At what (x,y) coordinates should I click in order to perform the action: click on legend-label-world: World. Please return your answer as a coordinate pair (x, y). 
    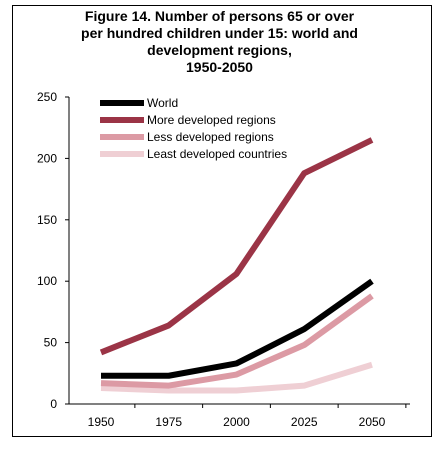
    Looking at the image, I should click on (162, 103).